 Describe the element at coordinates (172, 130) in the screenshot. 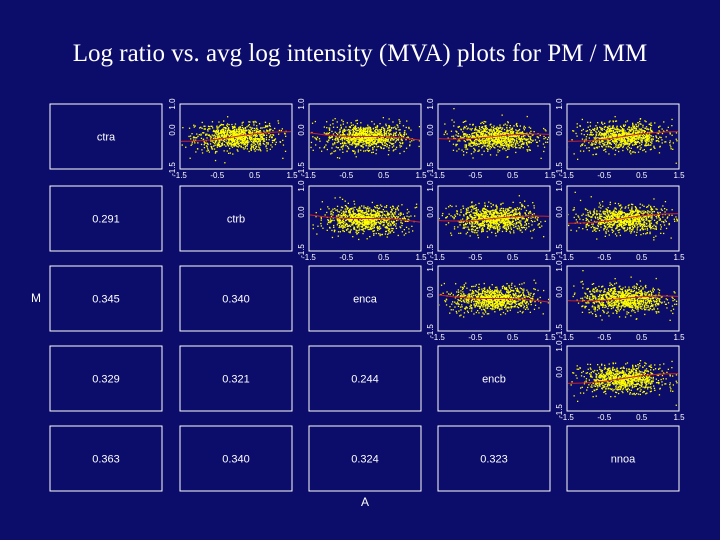

I see `y-tick-label: 0.0` at that location.